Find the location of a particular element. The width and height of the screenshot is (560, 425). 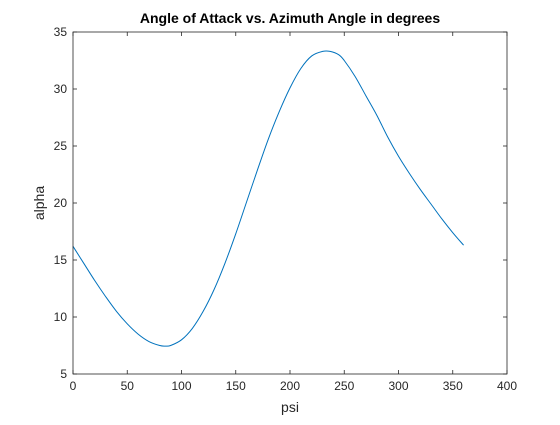

x-tick-label: 50 is located at coordinates (128, 386).